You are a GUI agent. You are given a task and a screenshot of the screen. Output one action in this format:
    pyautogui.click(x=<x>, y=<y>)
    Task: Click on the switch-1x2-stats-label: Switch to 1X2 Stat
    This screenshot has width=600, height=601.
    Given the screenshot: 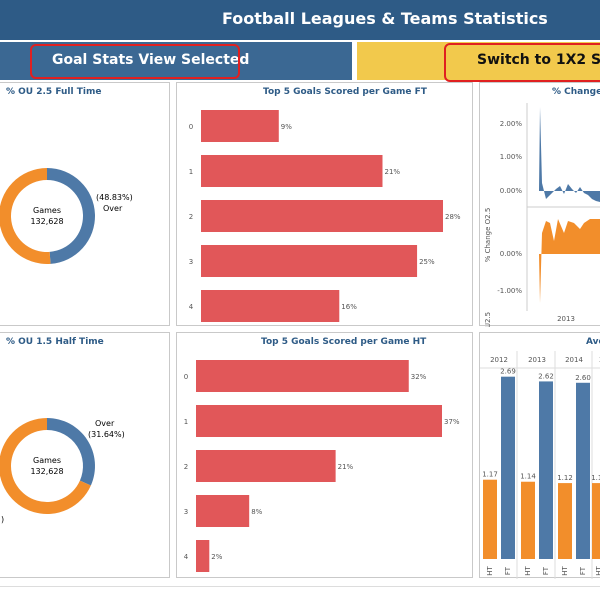 What is the action you would take?
    pyautogui.click(x=538, y=60)
    